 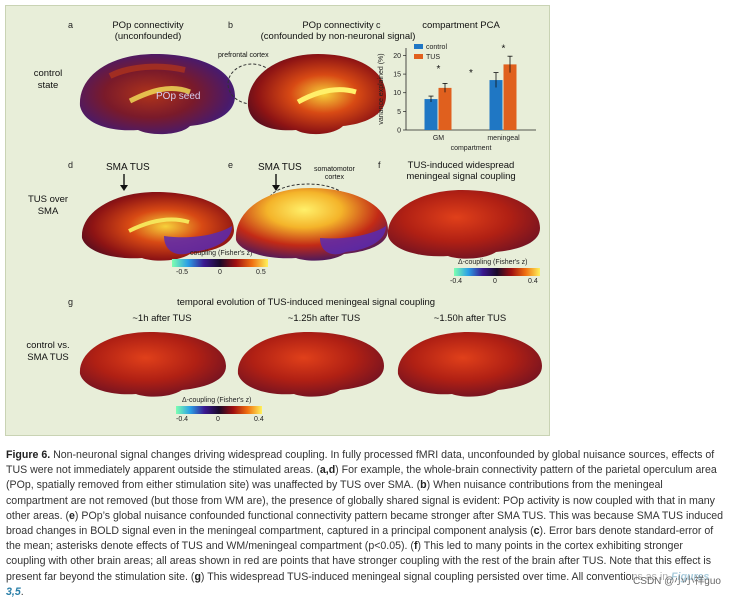 I want to click on caption-ref-c: c, so click(x=536, y=531).